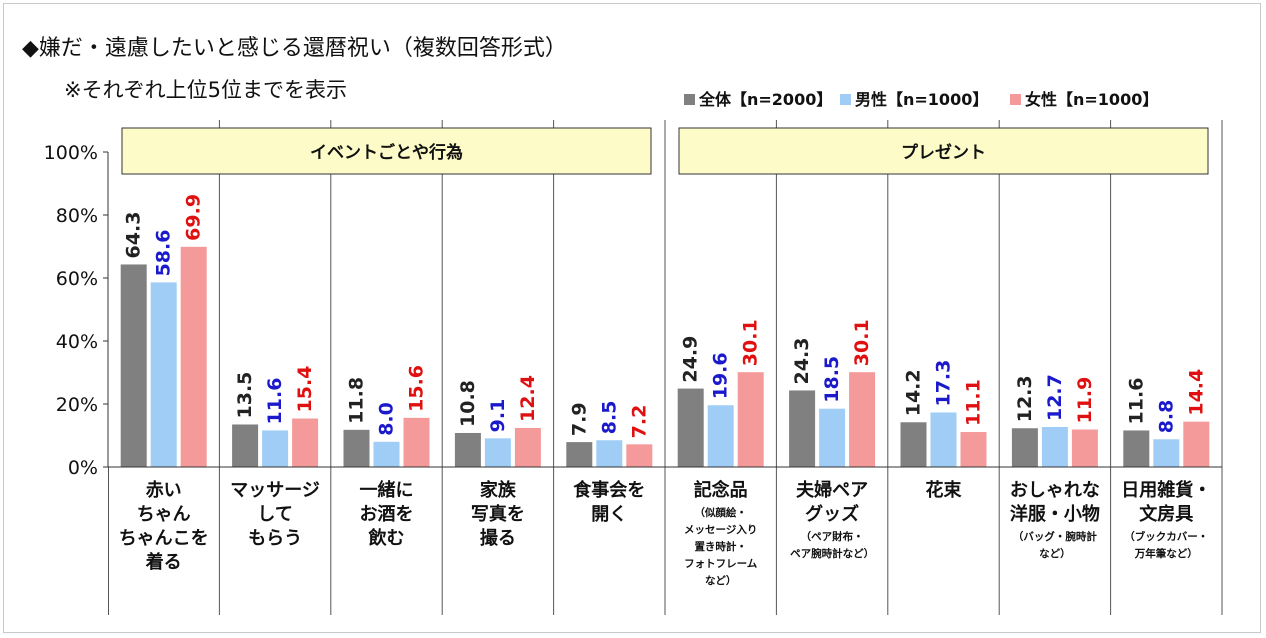 The height and width of the screenshot is (638, 1266). What do you see at coordinates (720, 530) in the screenshot?
I see `category-note: メッセージ入り` at bounding box center [720, 530].